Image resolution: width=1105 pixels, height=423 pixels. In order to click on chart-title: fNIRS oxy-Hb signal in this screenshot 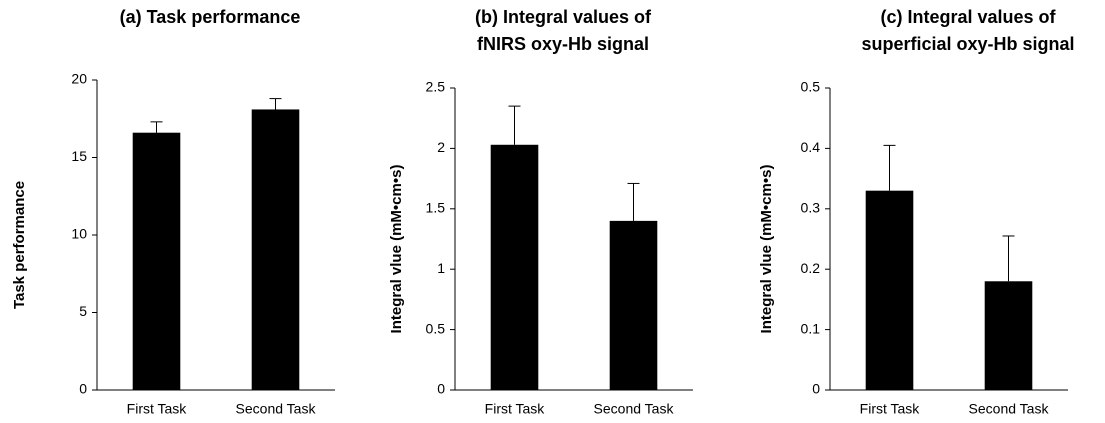, I will do `click(563, 44)`.